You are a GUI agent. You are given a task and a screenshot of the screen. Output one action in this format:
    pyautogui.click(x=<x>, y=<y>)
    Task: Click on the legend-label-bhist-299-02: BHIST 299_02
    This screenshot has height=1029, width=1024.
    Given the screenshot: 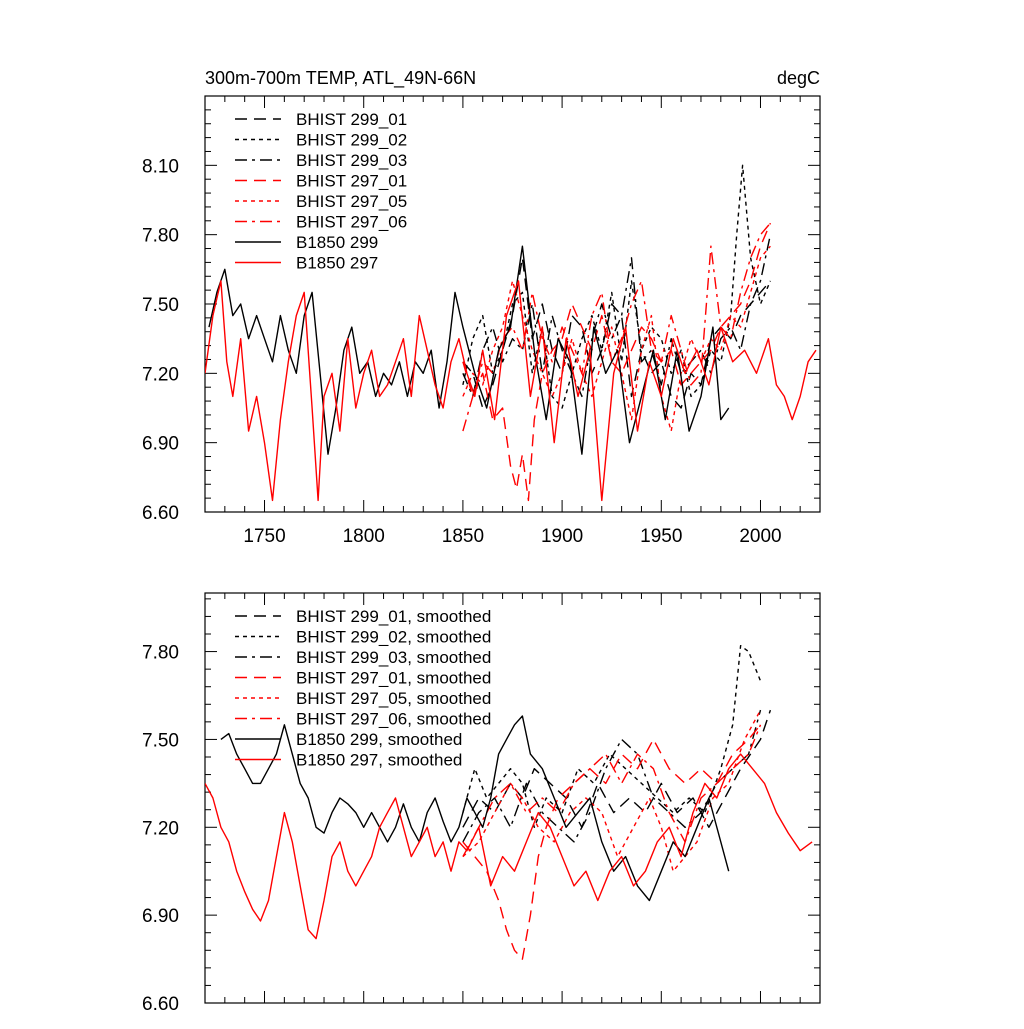 What is the action you would take?
    pyautogui.click(x=351, y=140)
    